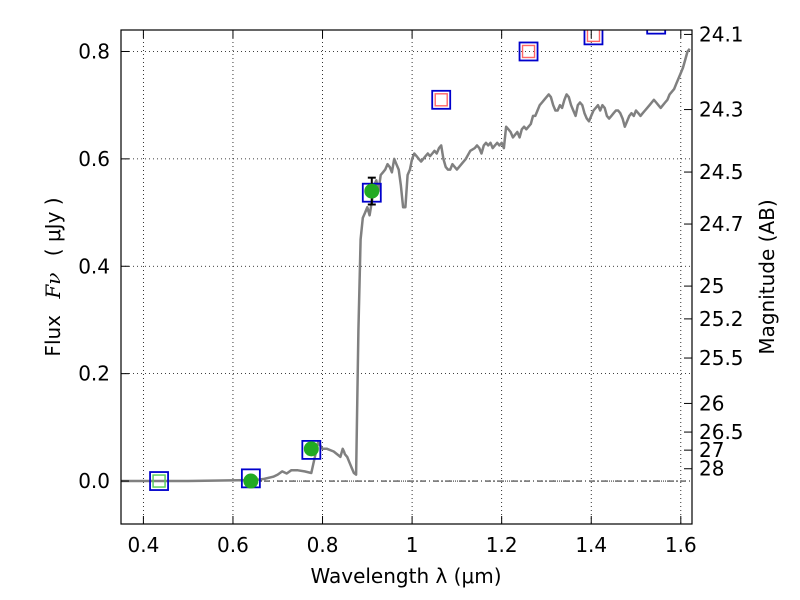 The height and width of the screenshot is (600, 800). I want to click on magnitude-tick-label: 27, so click(711, 450).